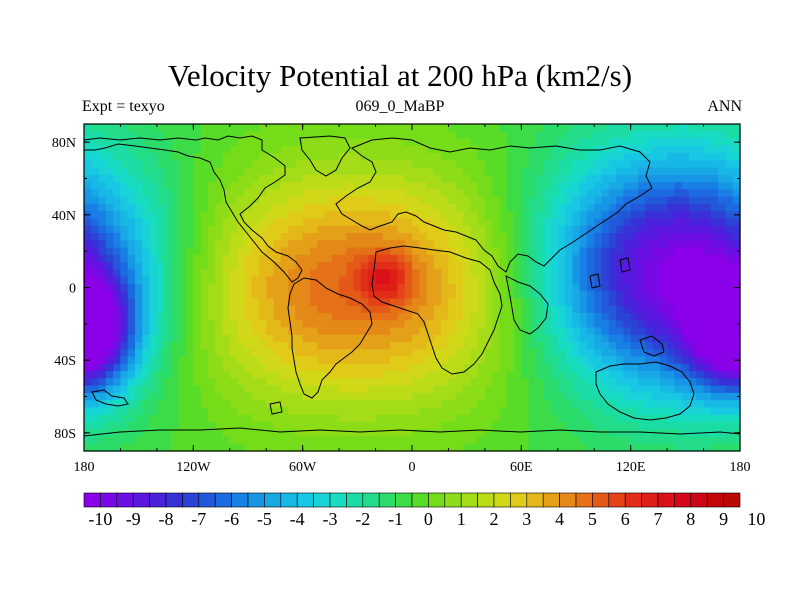 The width and height of the screenshot is (800, 600). I want to click on colorbar-swatch, so click(338, 500).